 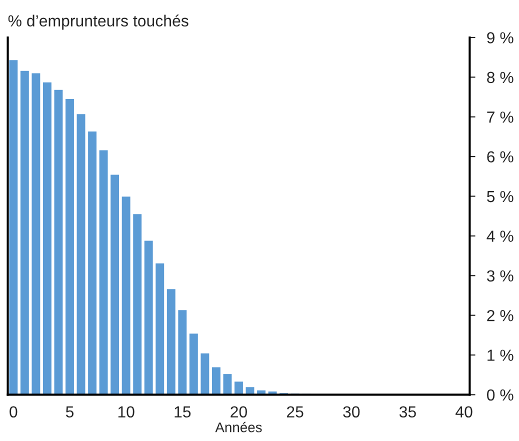 What do you see at coordinates (500, 196) in the screenshot?
I see `y-tick-label: 5 %` at bounding box center [500, 196].